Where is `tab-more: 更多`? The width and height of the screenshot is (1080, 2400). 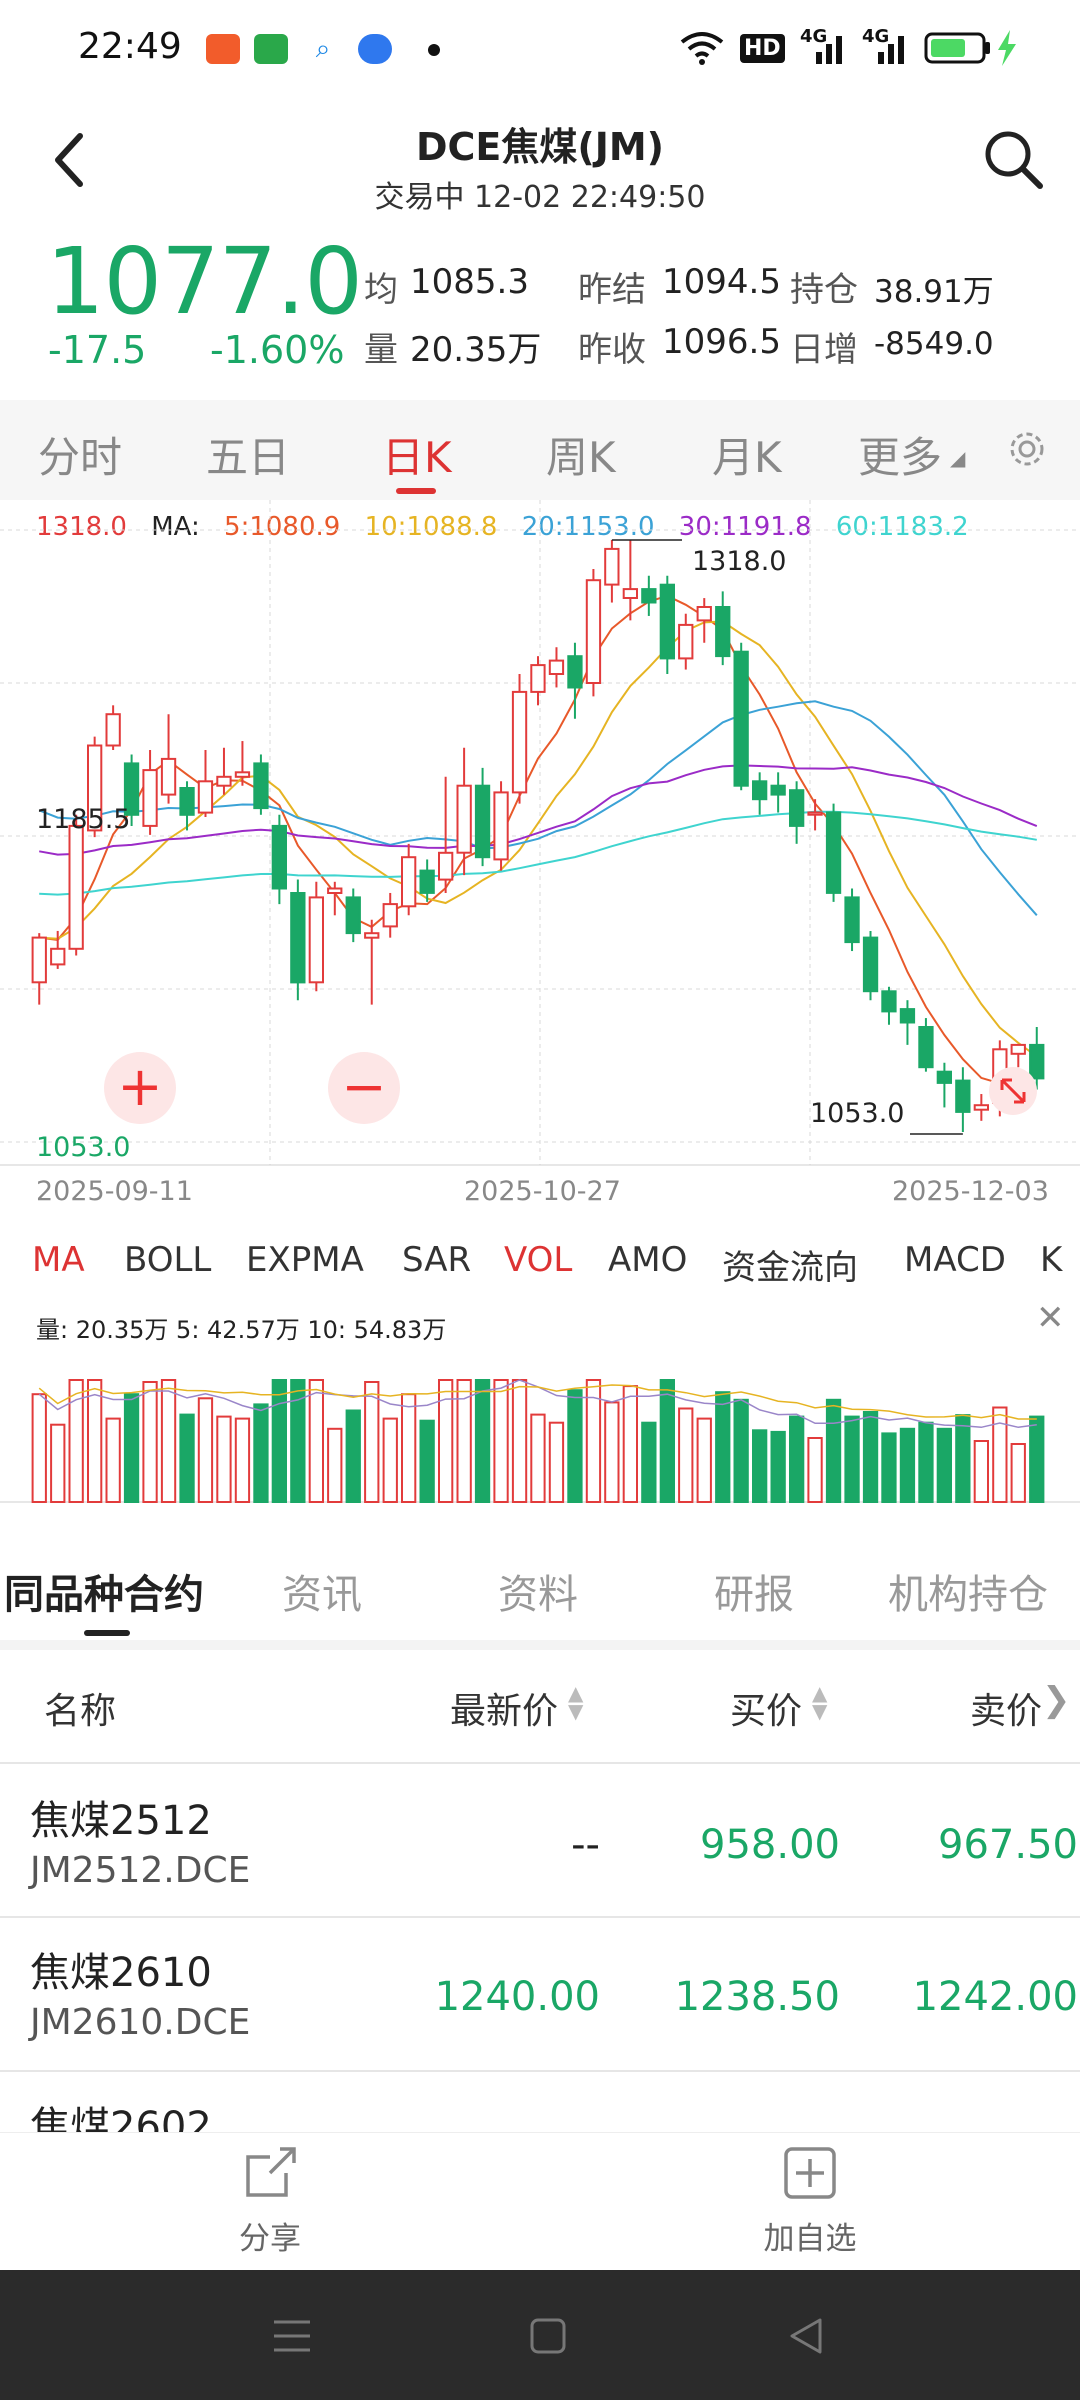
tab-more: 更多 is located at coordinates (900, 457).